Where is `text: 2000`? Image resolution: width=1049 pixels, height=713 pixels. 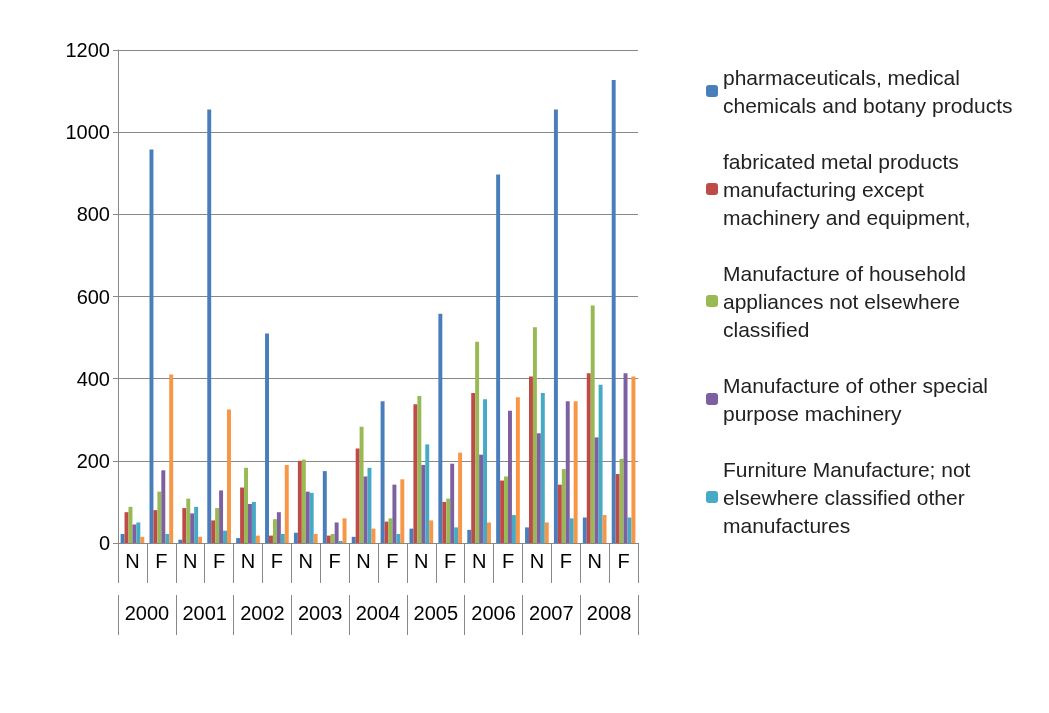 text: 2000 is located at coordinates (147, 613).